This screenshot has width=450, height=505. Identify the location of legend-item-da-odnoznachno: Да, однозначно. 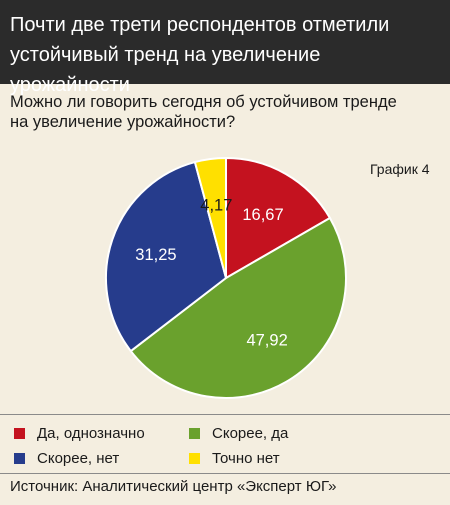
(79, 433).